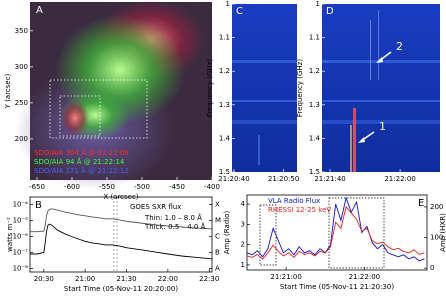 Image resolution: width=446 pixels, height=300 pixels. I want to click on x-tick-label: -600, so click(72, 187).